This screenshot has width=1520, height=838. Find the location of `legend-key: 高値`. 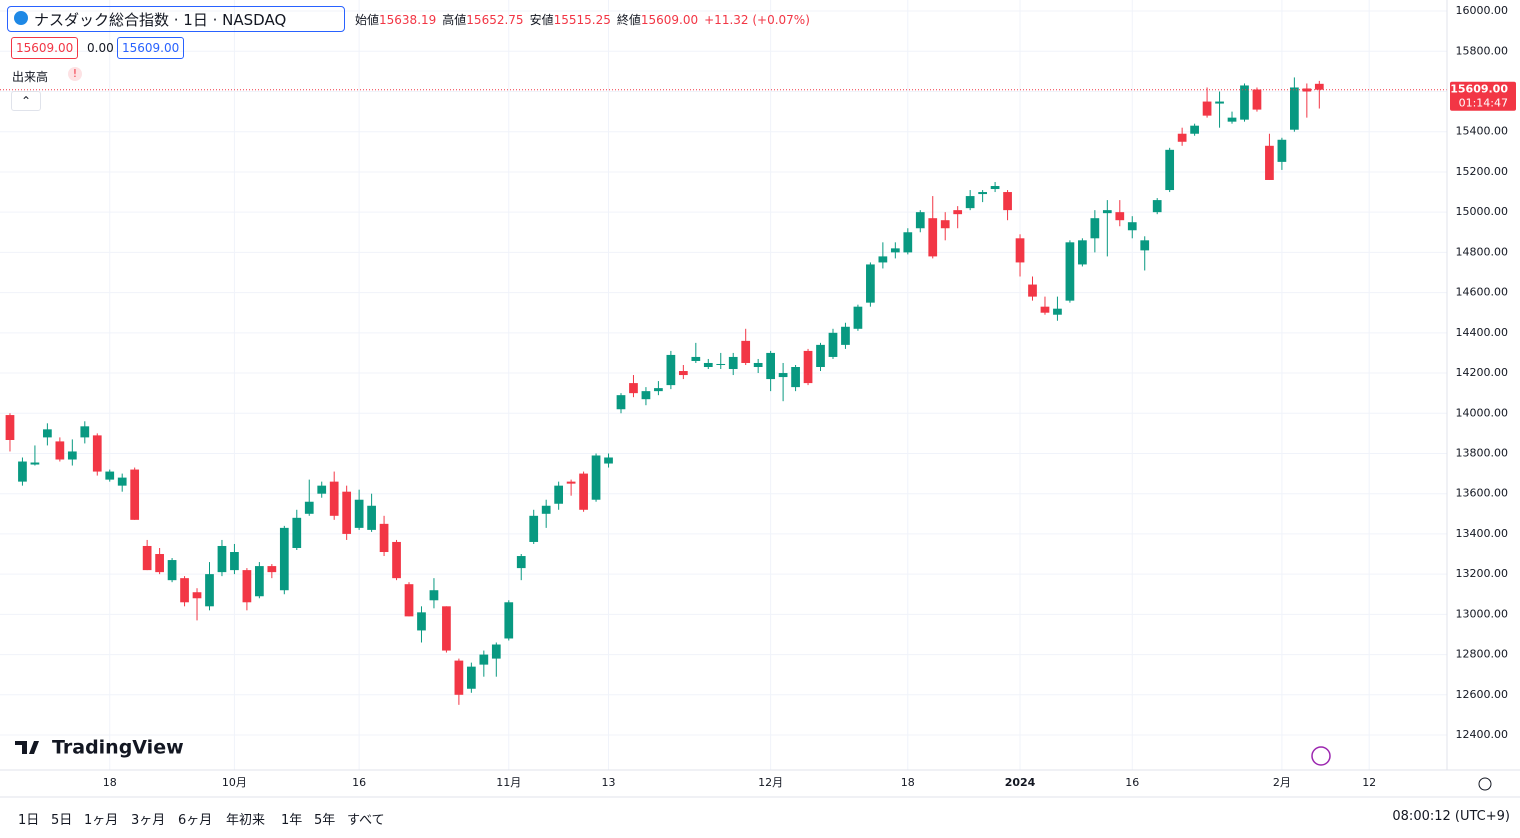

legend-key: 高値 is located at coordinates (454, 20).